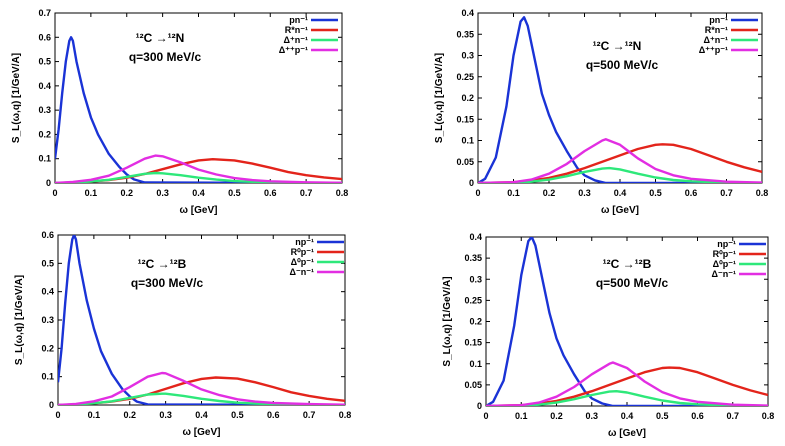  I want to click on legend-label: R*n⁻¹, so click(716, 30).